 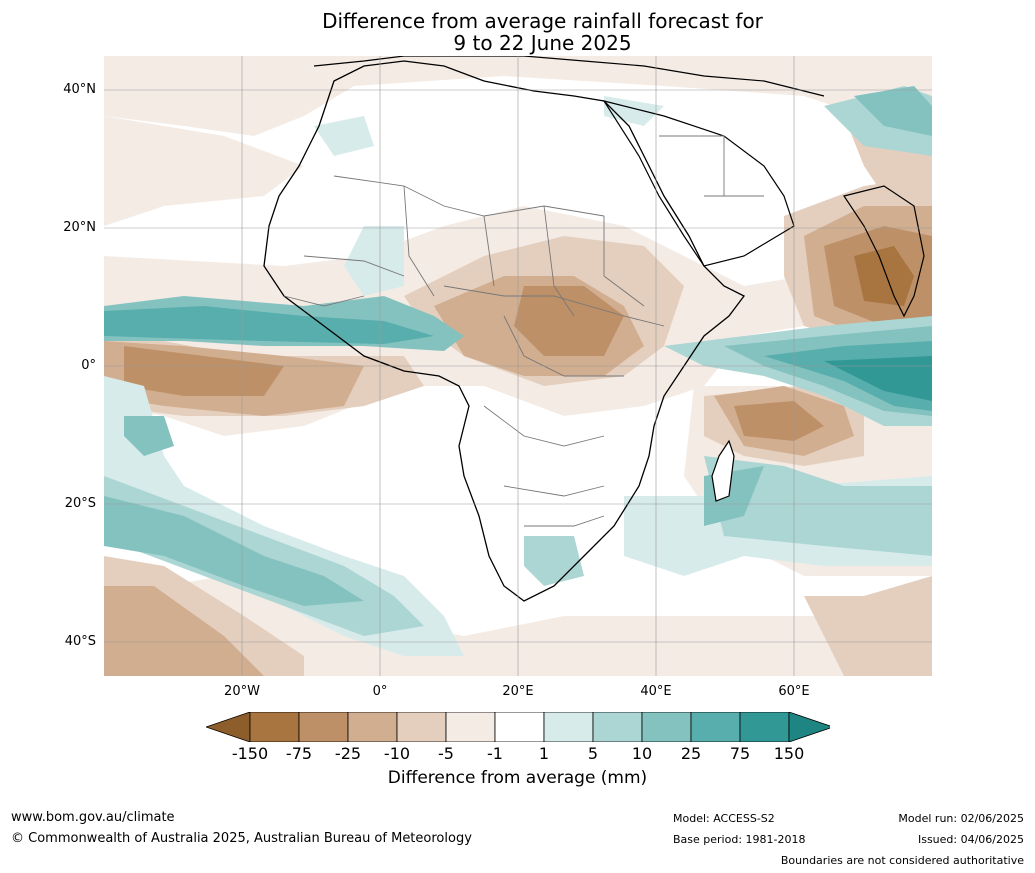 I want to click on colorbar, so click(x=518, y=727).